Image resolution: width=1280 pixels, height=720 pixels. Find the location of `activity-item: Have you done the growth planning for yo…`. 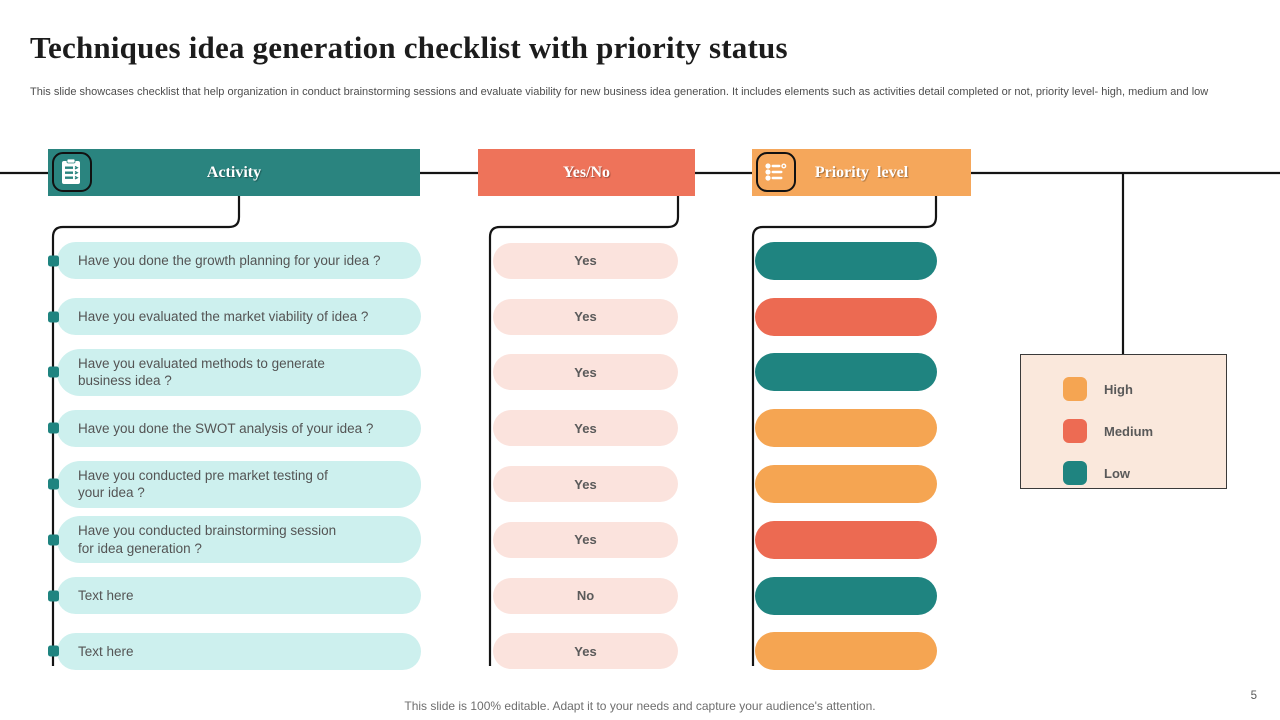

activity-item: Have you done the growth planning for yo… is located at coordinates (239, 261).